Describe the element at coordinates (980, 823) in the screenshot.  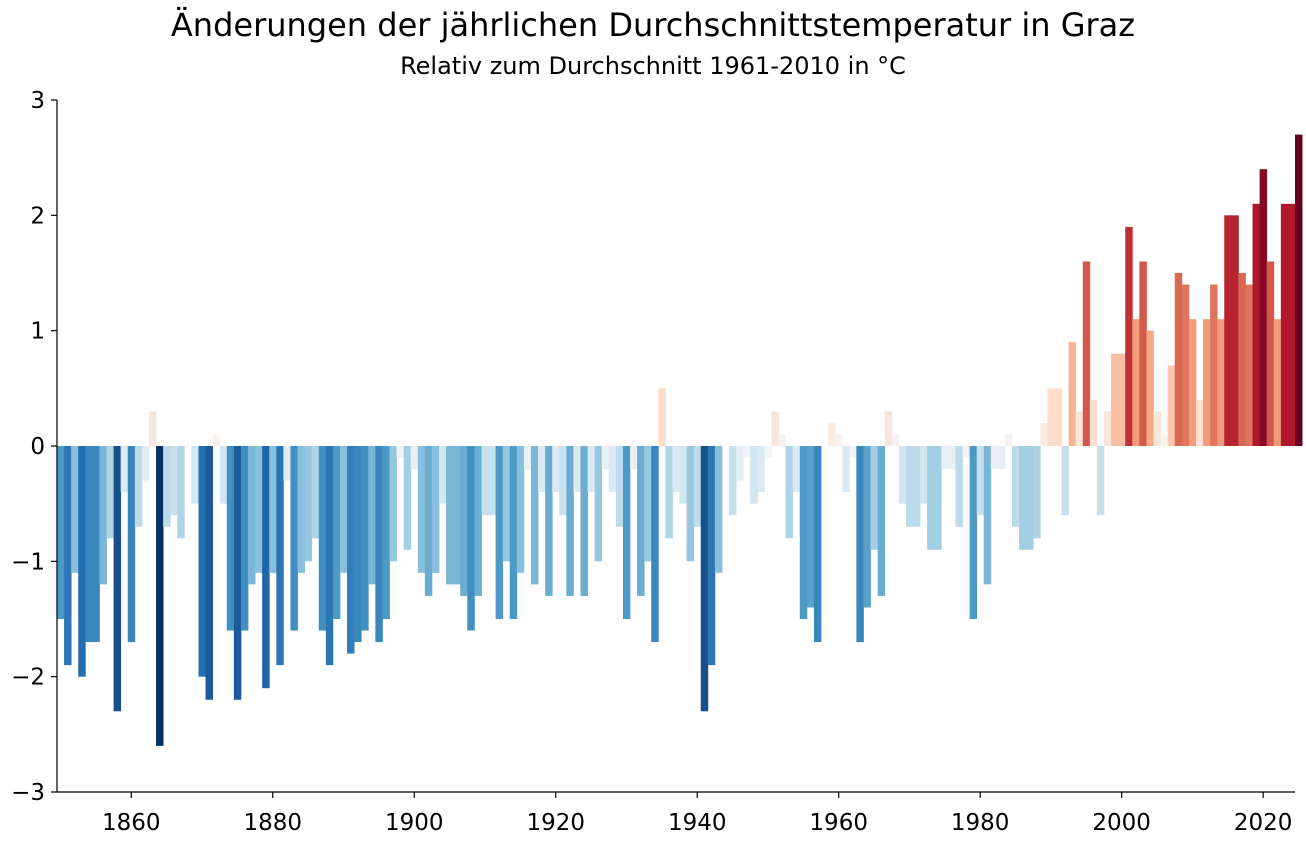
I see `x-tick-label: 1980` at that location.